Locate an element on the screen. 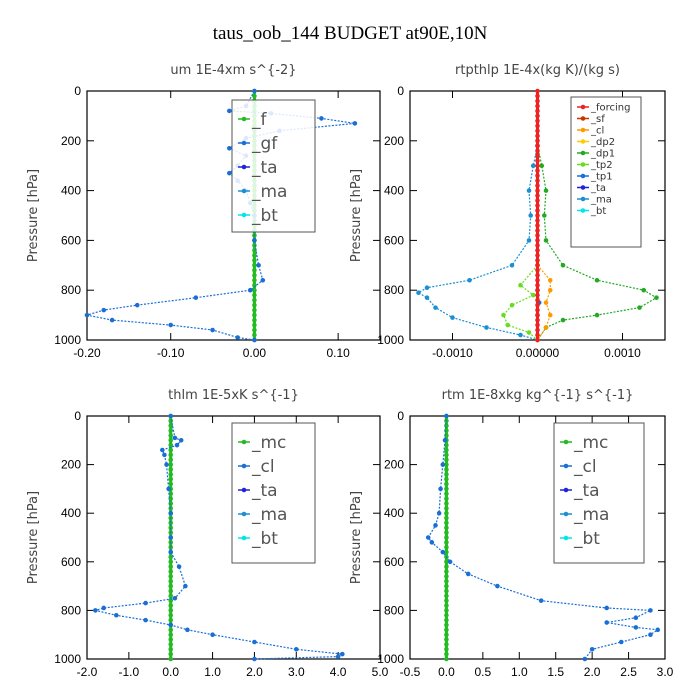 This screenshot has width=700, height=700. series-cl is located at coordinates (221, 215).